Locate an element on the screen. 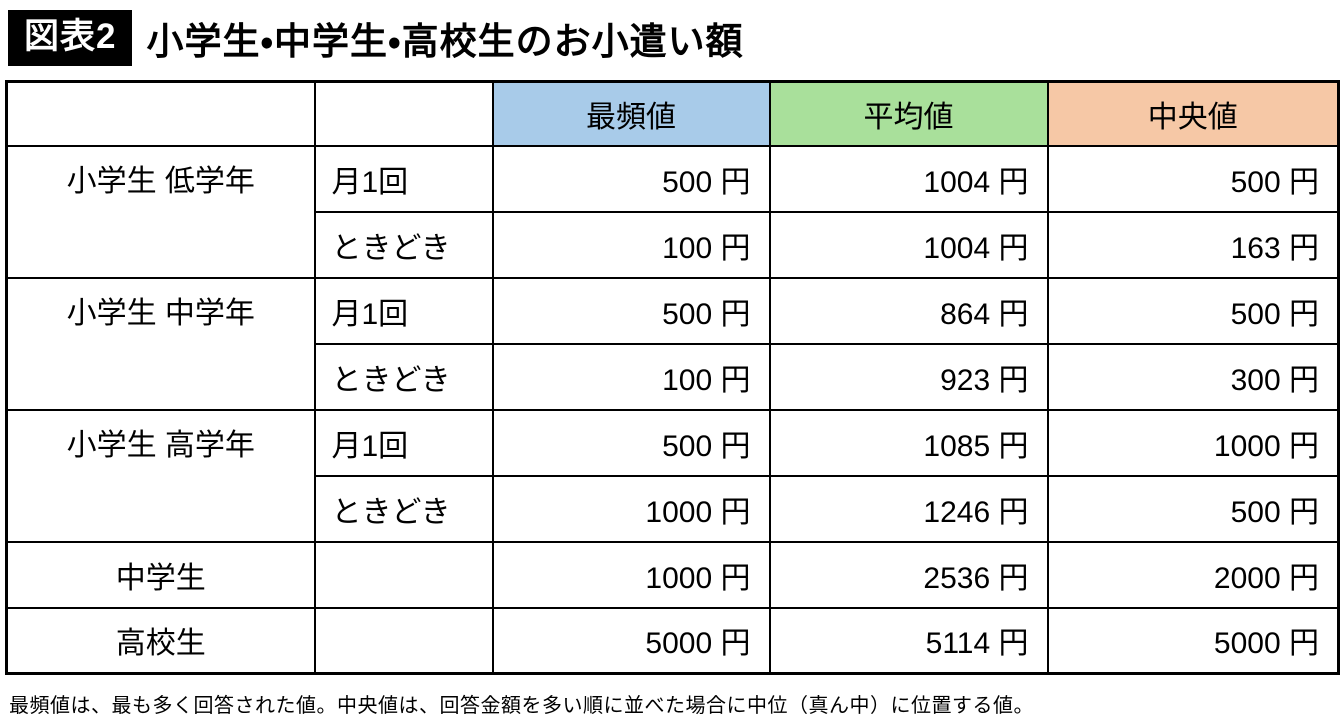  cell-group-high-school: 高校生 is located at coordinates (160, 640).